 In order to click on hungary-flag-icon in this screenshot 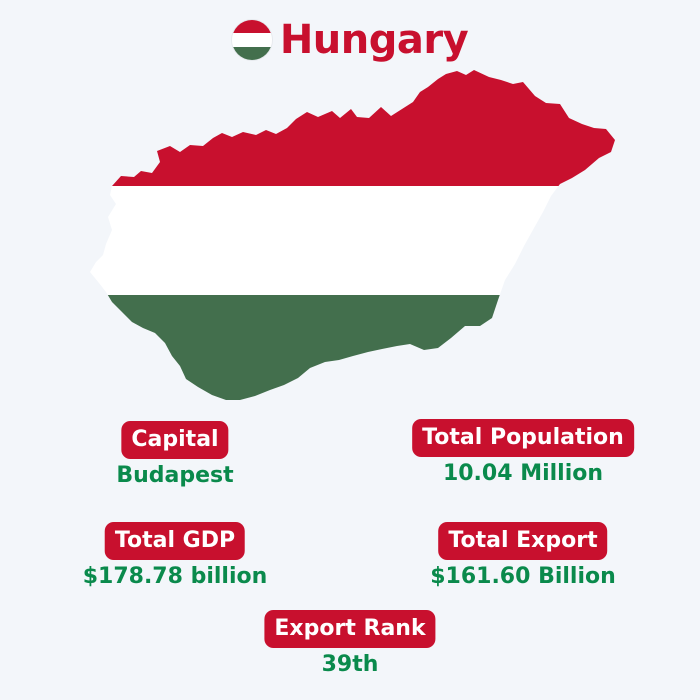, I will do `click(251, 40)`.